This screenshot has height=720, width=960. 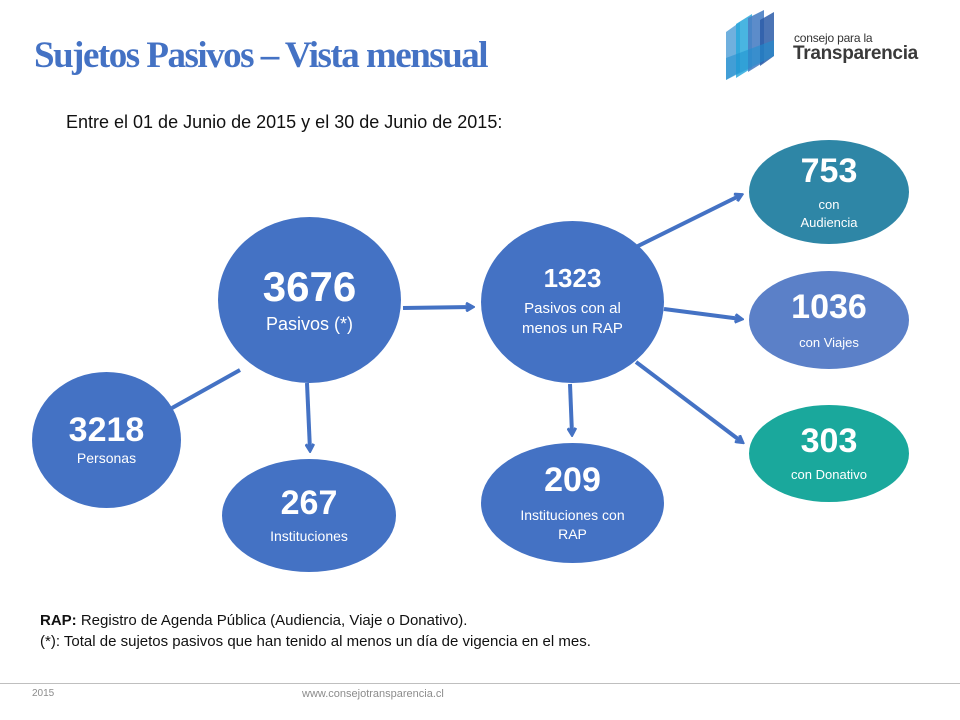 I want to click on node-con-rap-value: 1323, so click(x=572, y=278).